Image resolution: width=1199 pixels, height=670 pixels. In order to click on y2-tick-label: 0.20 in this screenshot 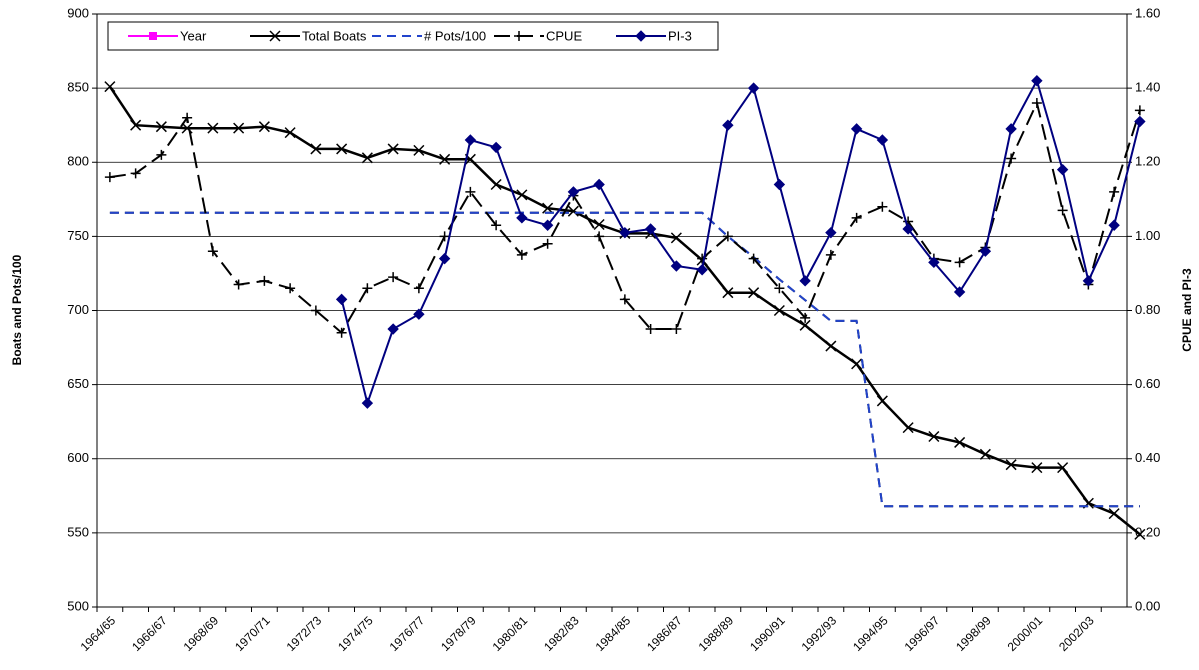, I will do `click(1147, 531)`.